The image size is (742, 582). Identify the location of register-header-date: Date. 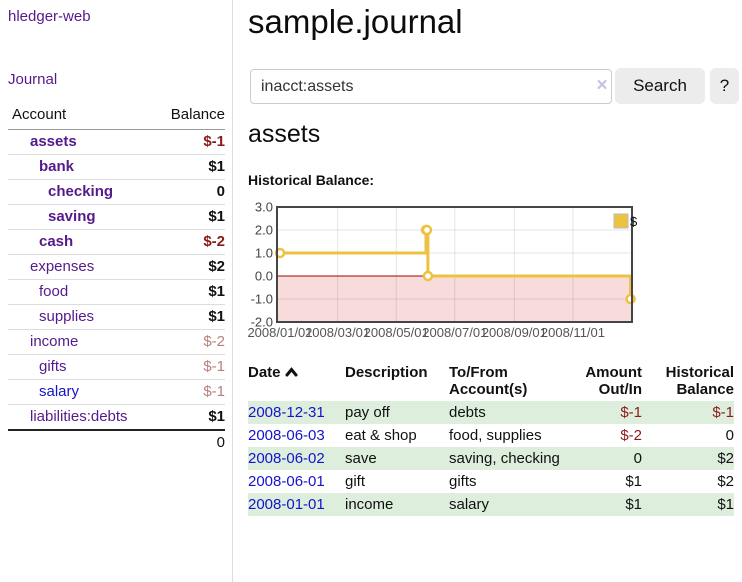
(296, 381).